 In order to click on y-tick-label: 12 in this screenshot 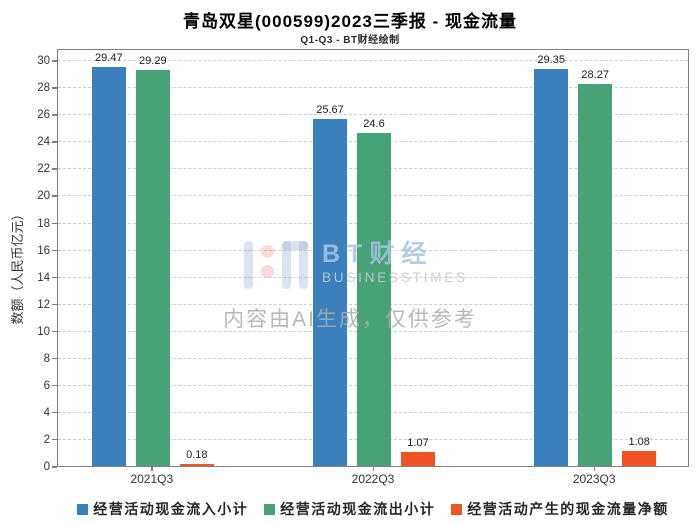, I will do `click(43, 304)`.